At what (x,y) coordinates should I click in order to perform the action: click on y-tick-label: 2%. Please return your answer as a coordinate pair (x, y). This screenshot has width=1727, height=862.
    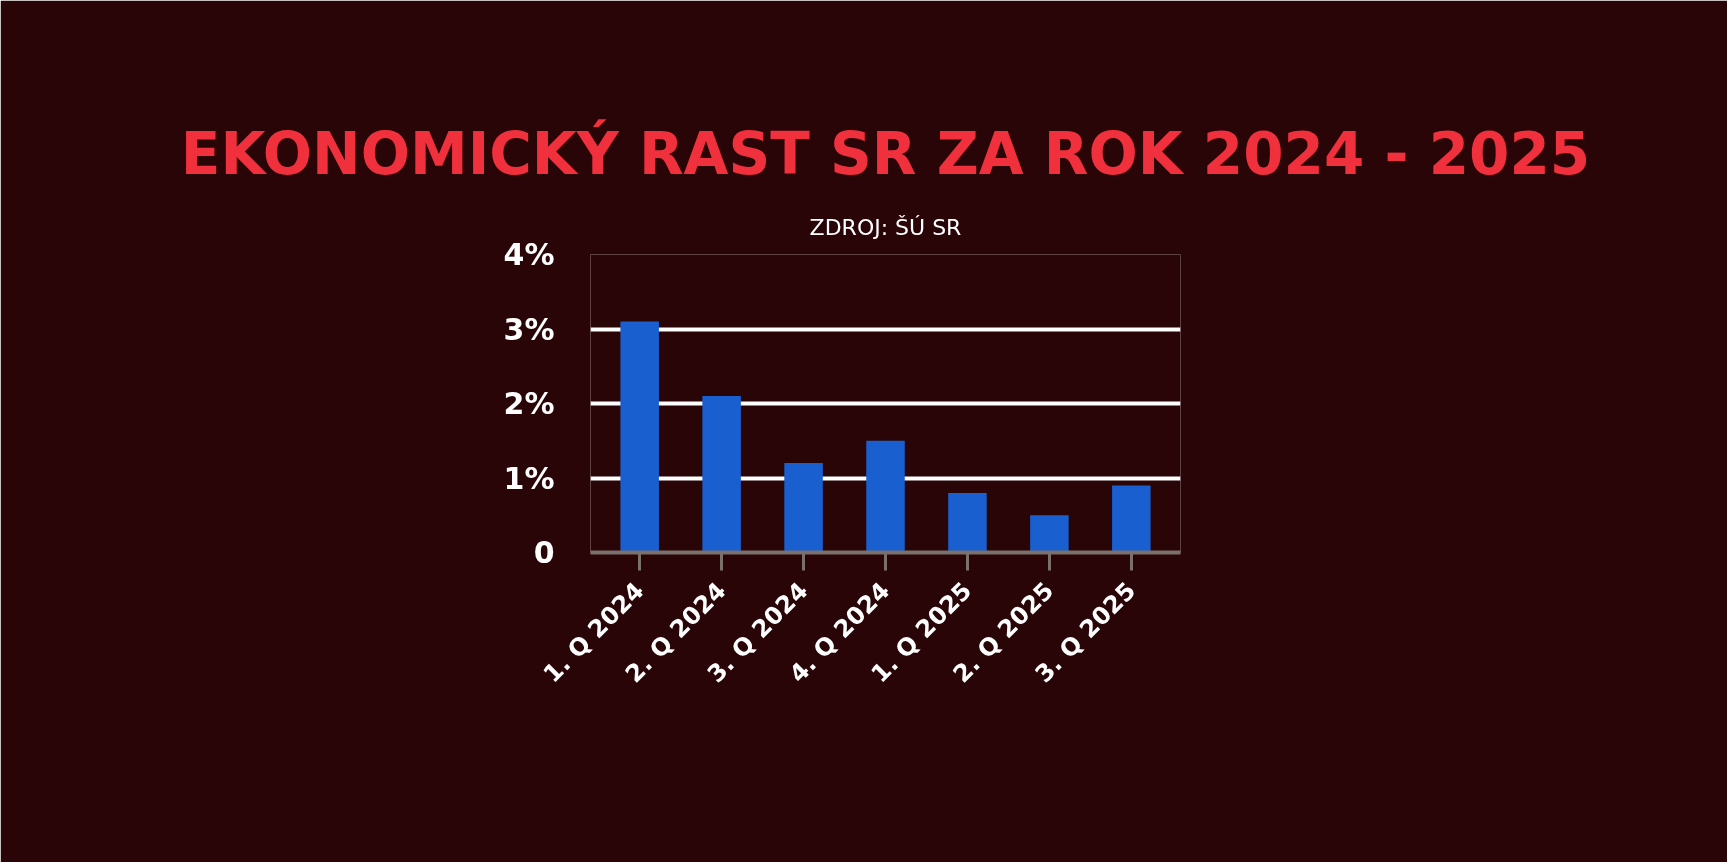
    Looking at the image, I should click on (529, 403).